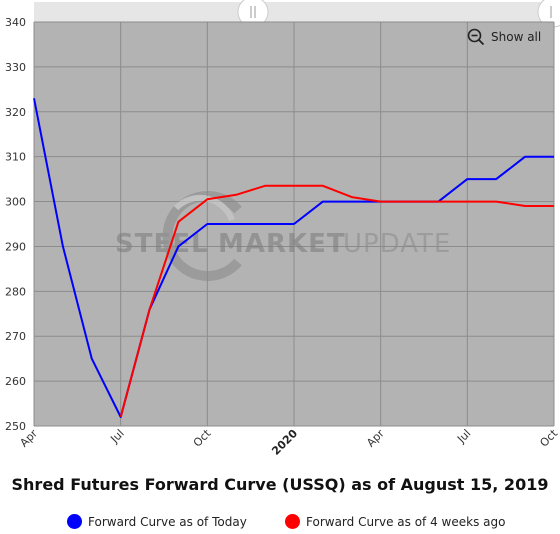  What do you see at coordinates (15, 112) in the screenshot?
I see `y-tick-label: 320` at bounding box center [15, 112].